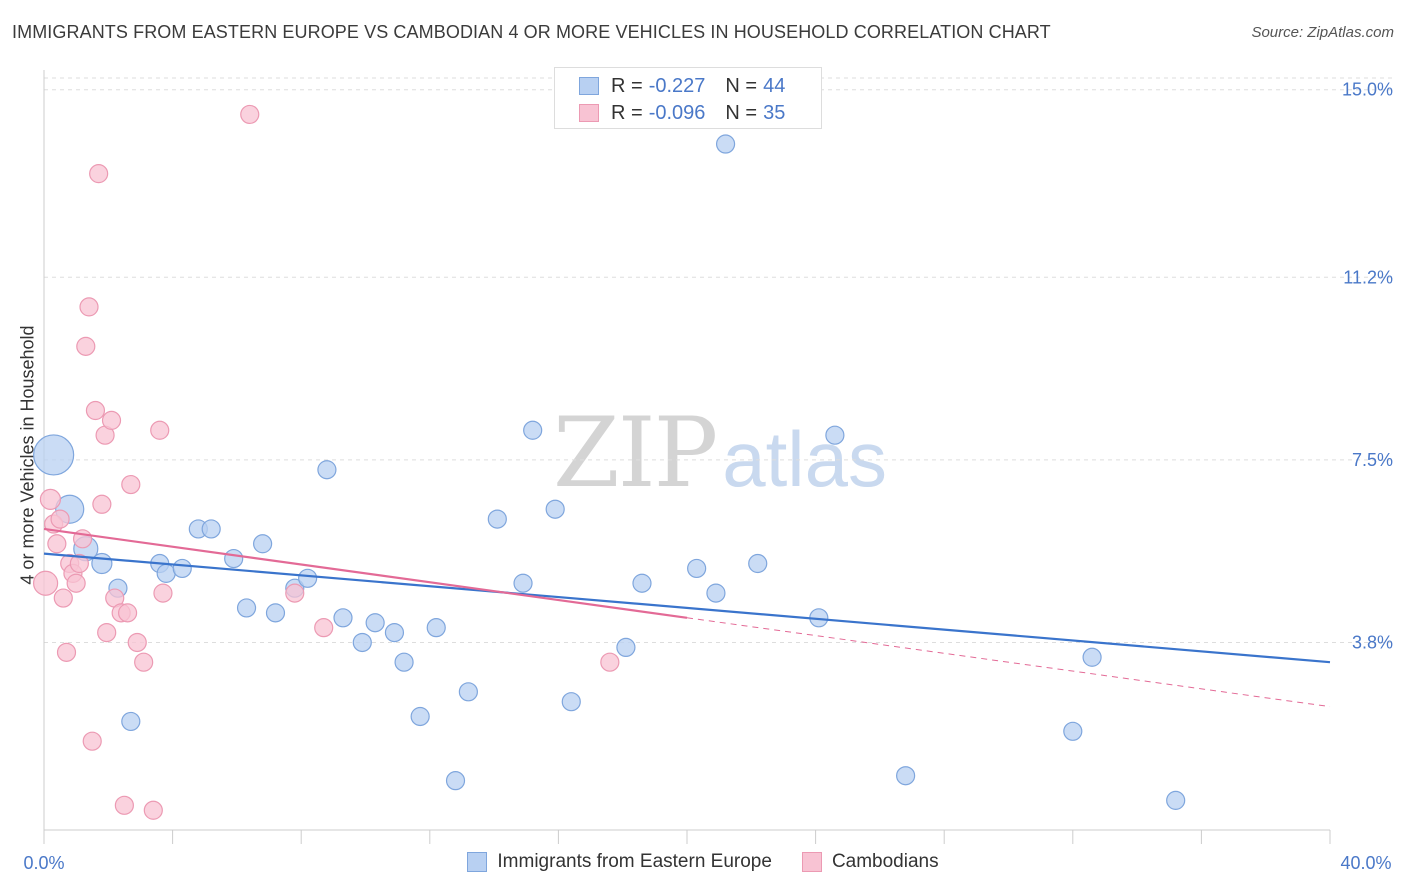 The width and height of the screenshot is (1406, 892). I want to click on legend-swatch-blue, so click(589, 86).